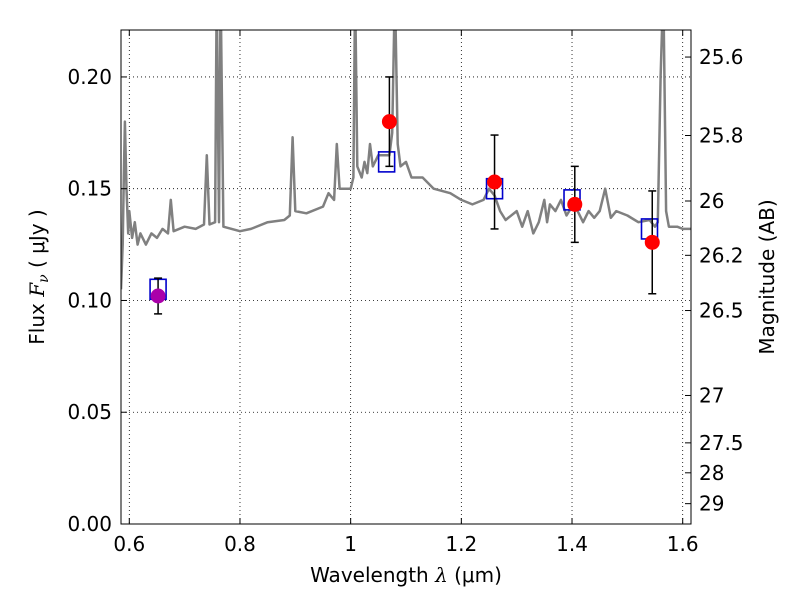  I want to click on y-tick-label: 0.15, so click(89, 189).